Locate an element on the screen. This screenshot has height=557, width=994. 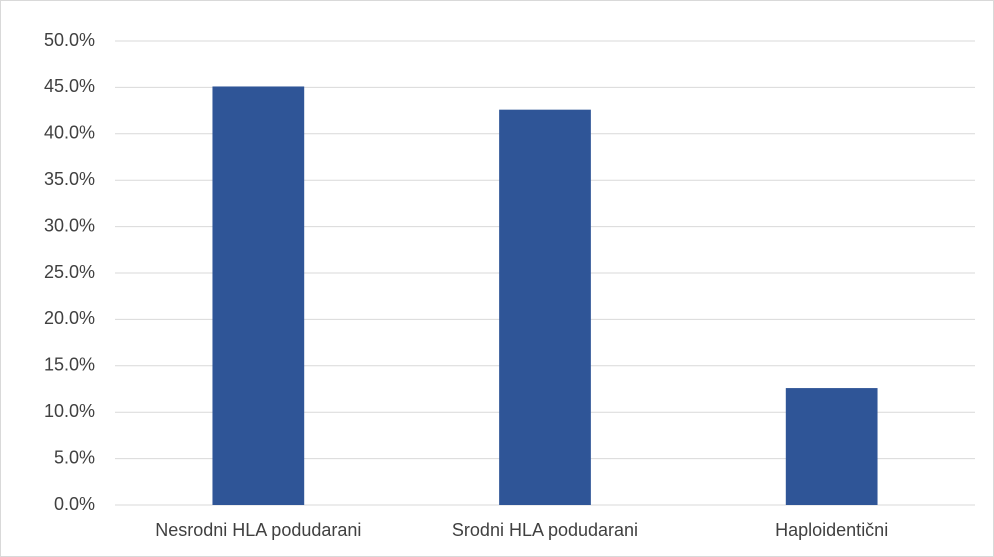
y-tick-label: 40.0% is located at coordinates (69, 133).